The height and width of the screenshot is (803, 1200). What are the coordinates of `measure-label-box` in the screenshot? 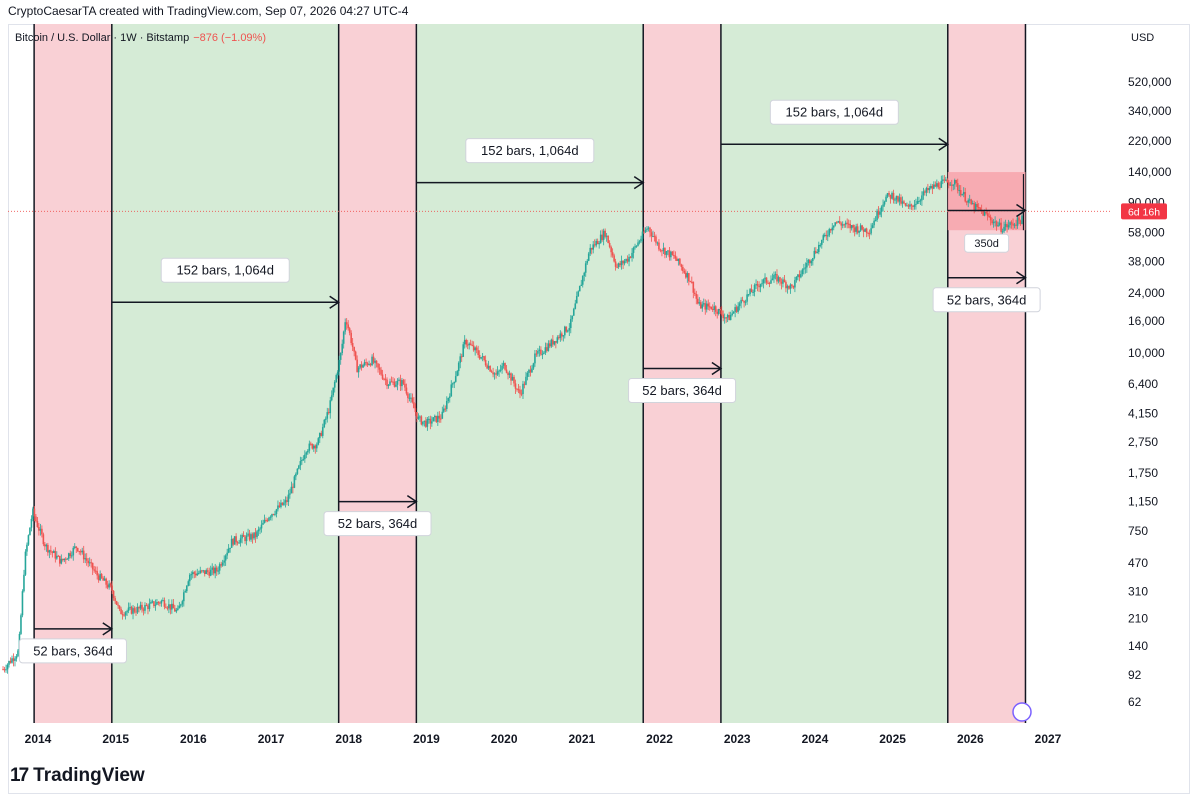 It's located at (987, 243).